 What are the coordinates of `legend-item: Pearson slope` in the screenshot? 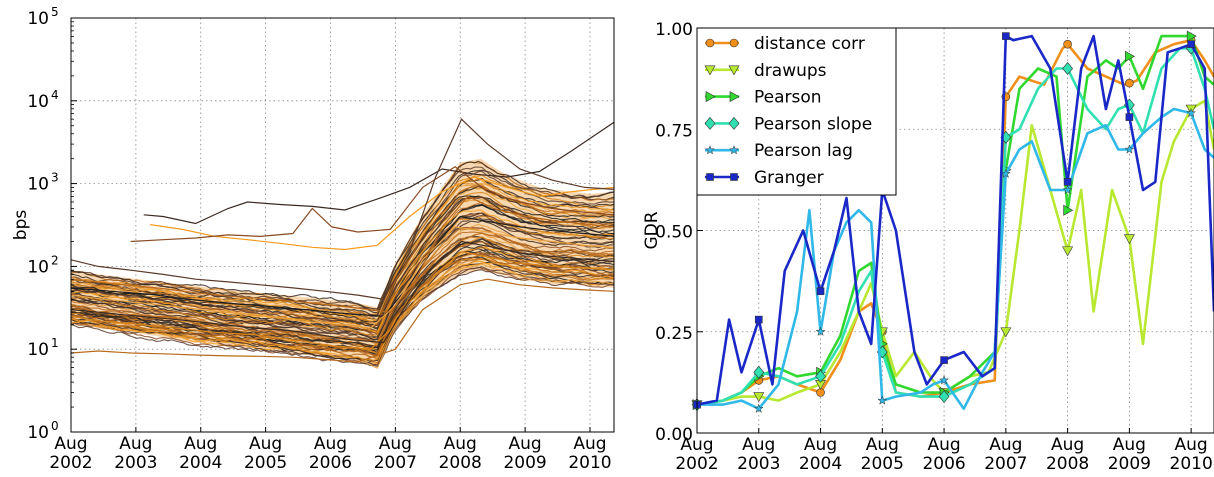 It's located at (788, 124).